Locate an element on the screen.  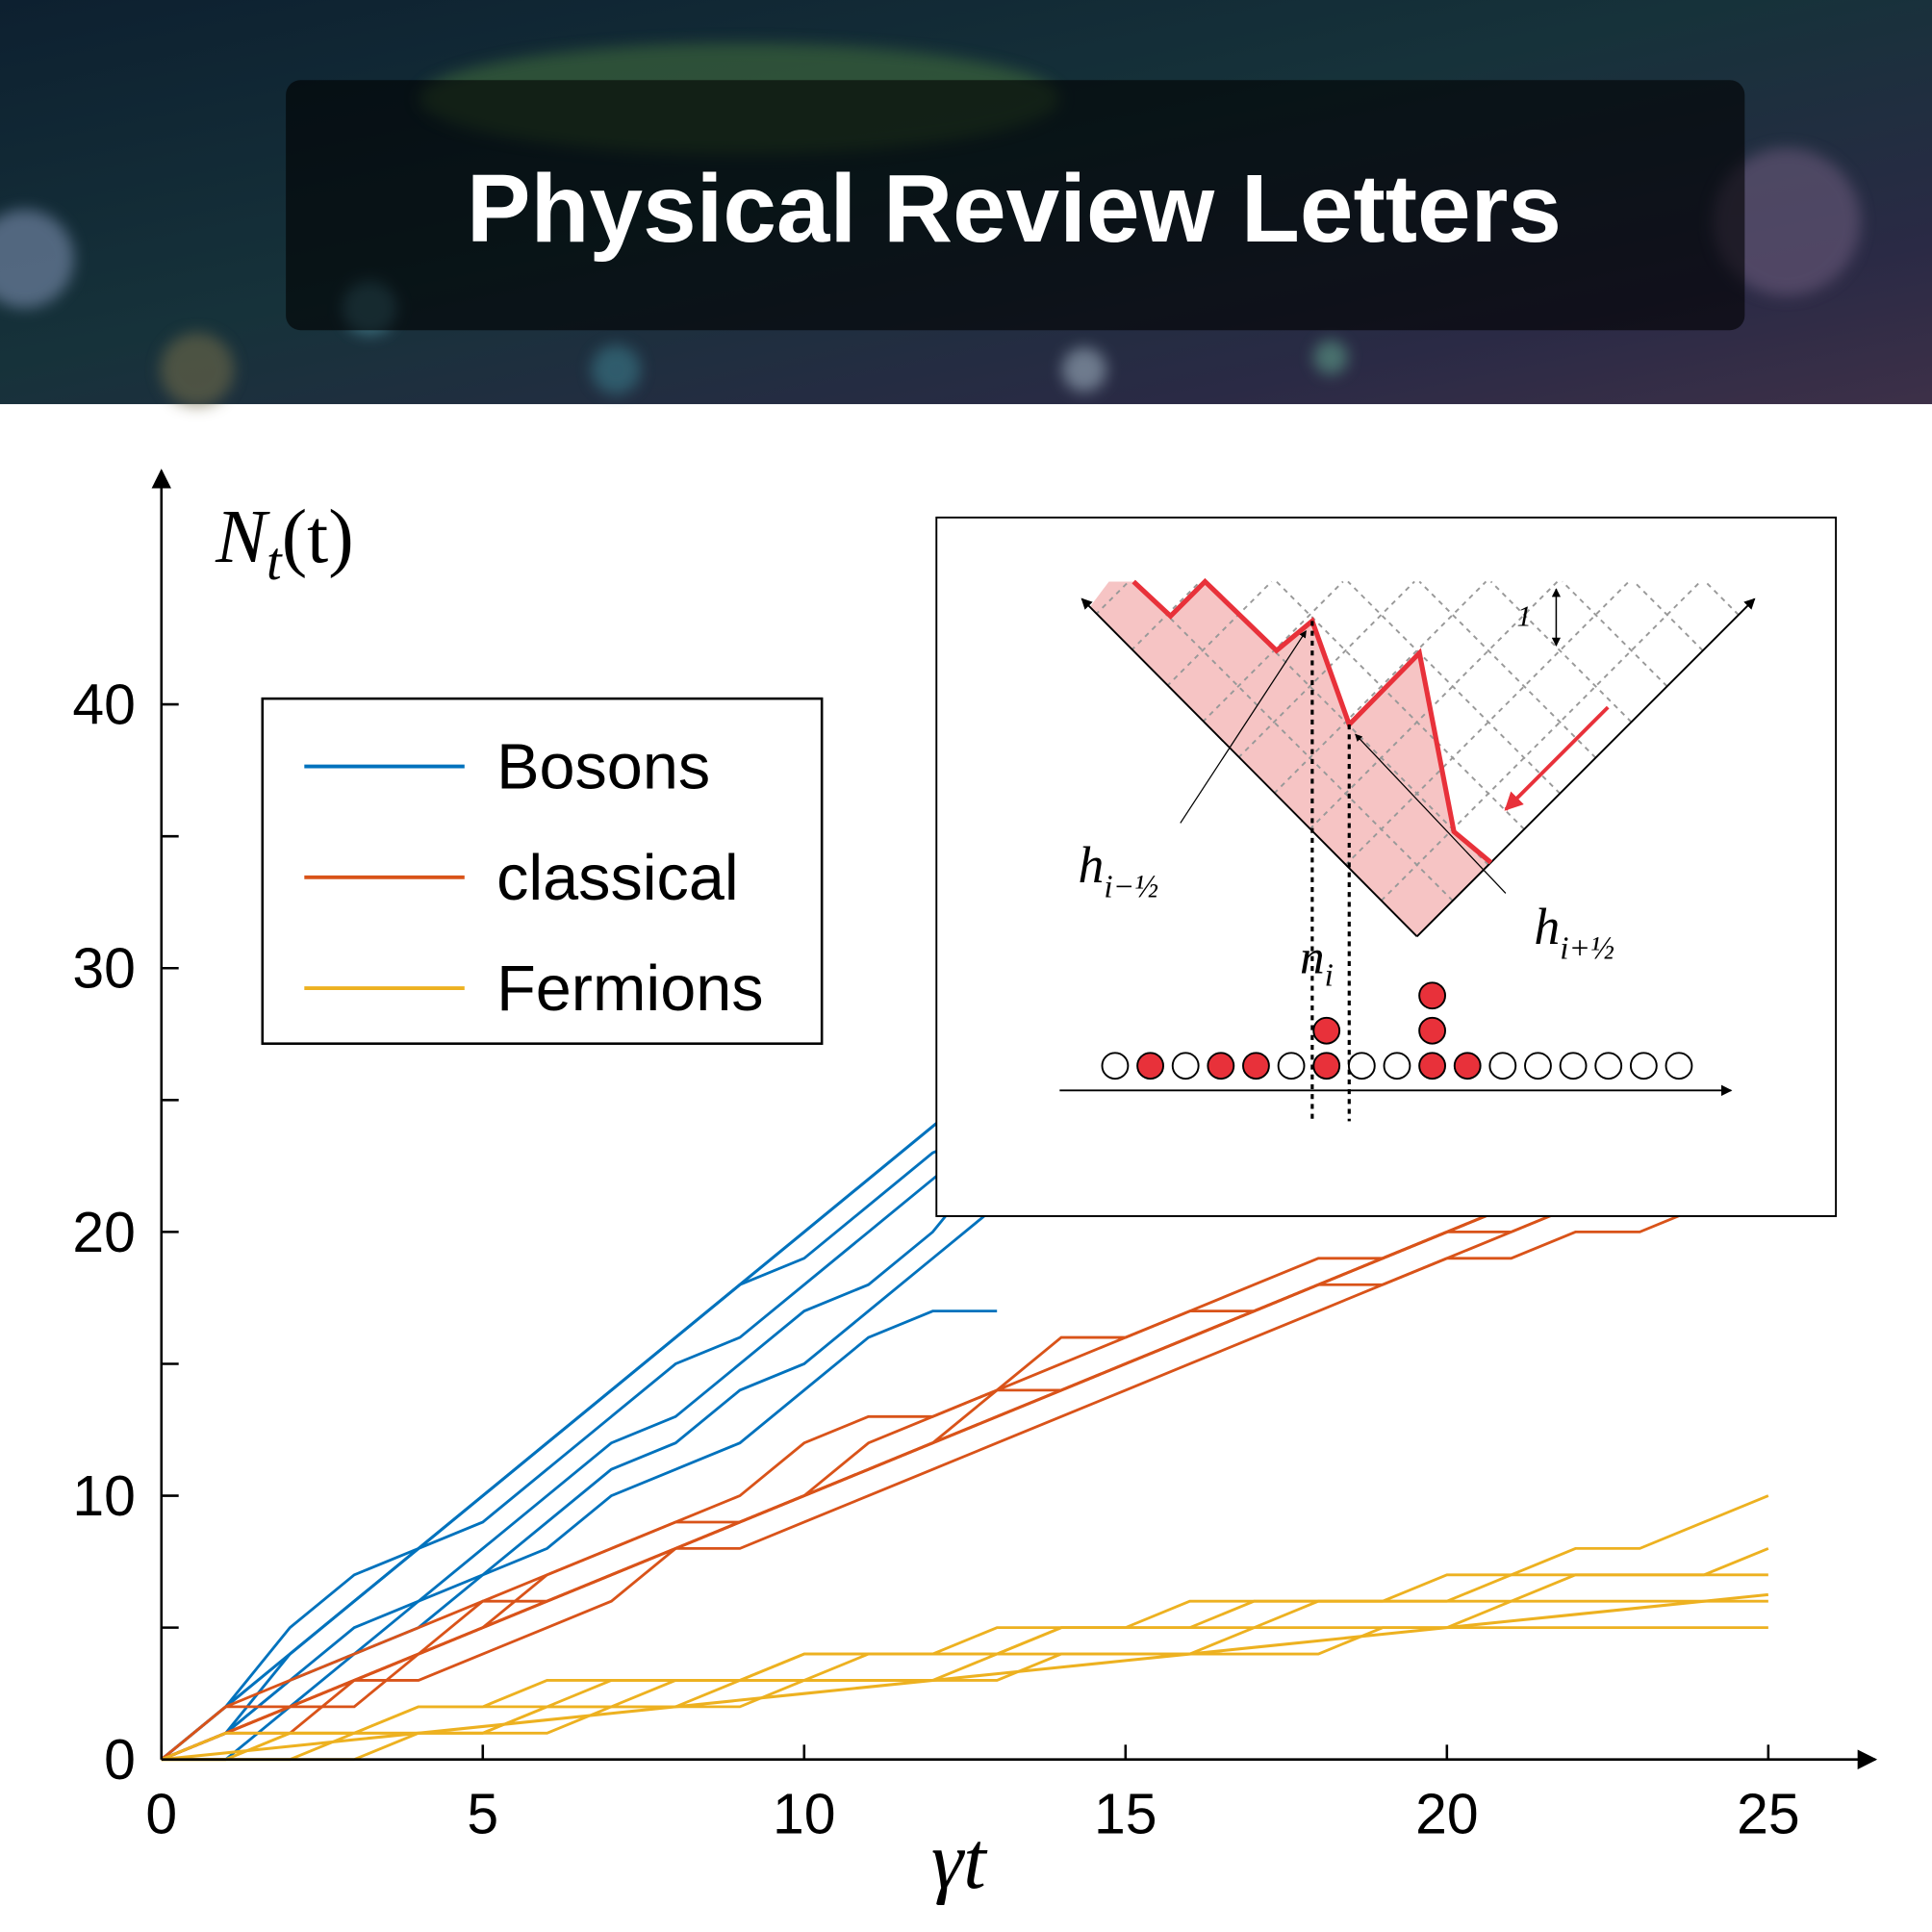
n-label: ni is located at coordinates (1317, 962).